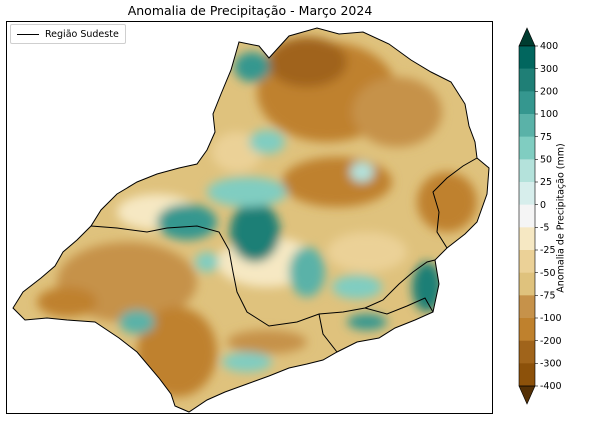 The width and height of the screenshot is (590, 422). What do you see at coordinates (546, 182) in the screenshot?
I see `colorbar-tick-label: 25` at bounding box center [546, 182].